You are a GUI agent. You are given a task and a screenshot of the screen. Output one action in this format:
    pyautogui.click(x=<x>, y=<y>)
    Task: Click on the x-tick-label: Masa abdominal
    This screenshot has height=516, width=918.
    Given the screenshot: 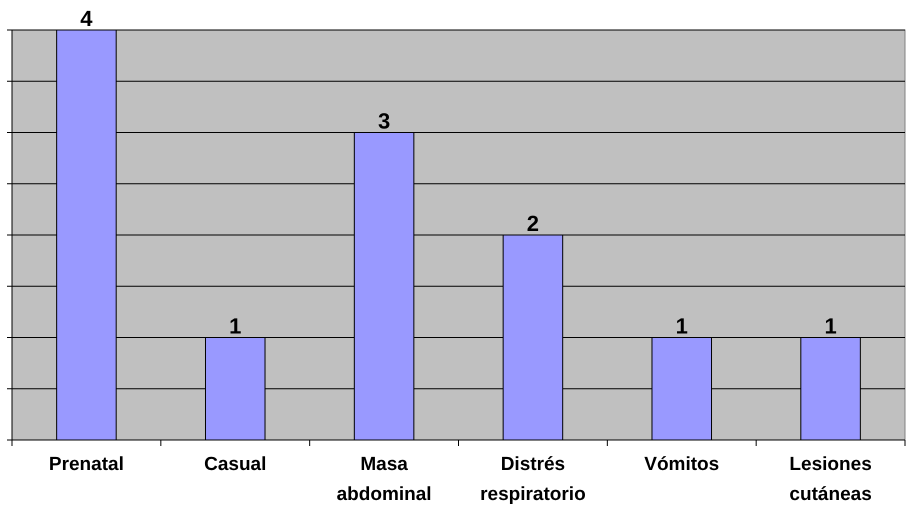 What is the action you would take?
    pyautogui.click(x=384, y=479)
    